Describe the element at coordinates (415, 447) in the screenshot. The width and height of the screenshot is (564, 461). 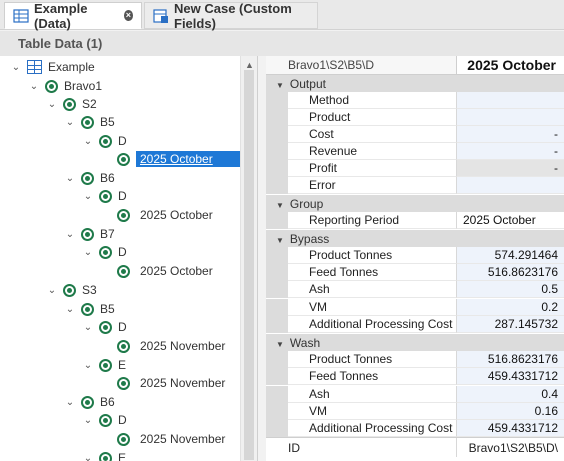
I see `property-row-id: ID Bravo1\S2\B5\D\` at that location.